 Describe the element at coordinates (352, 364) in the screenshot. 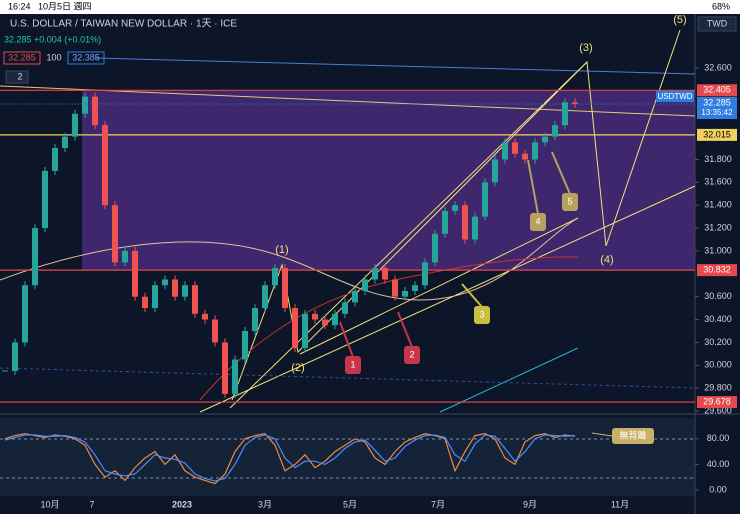

I see `callout-label: 1` at that location.